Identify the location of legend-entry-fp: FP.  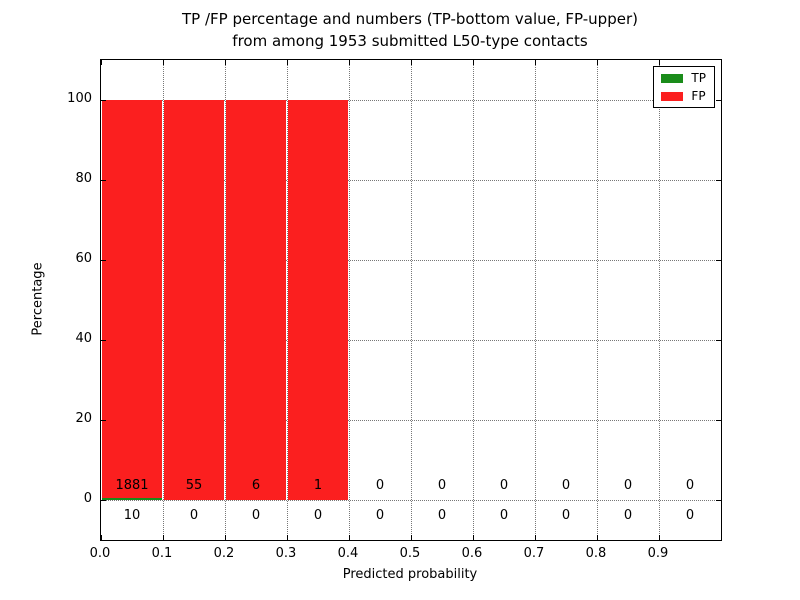
(683, 96).